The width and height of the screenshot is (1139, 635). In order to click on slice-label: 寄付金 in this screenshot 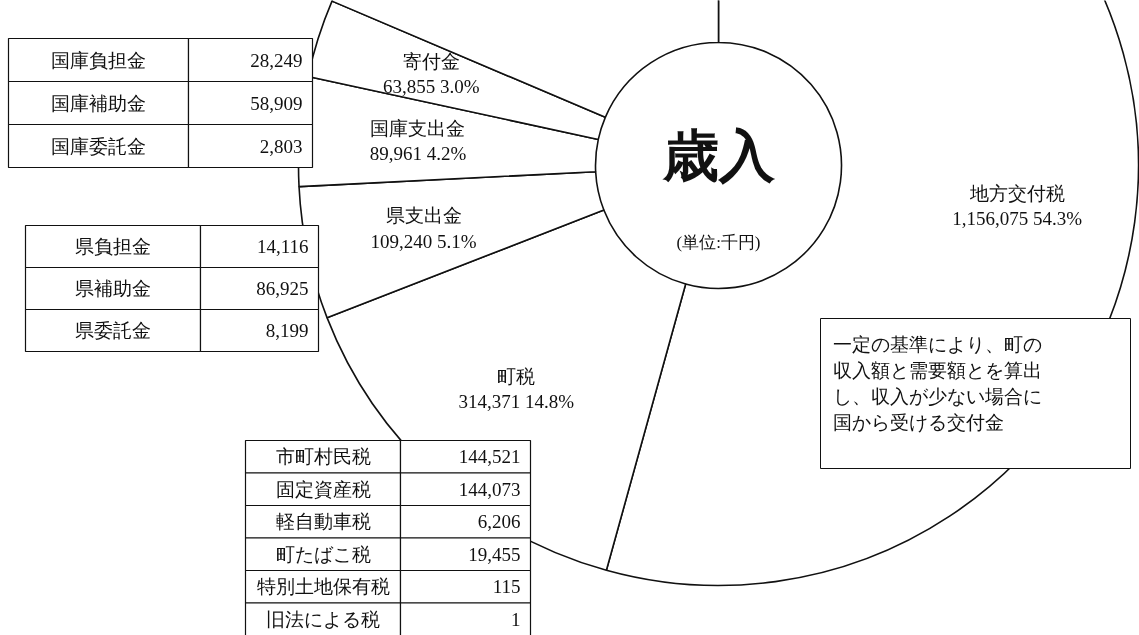, I will do `click(431, 62)`.